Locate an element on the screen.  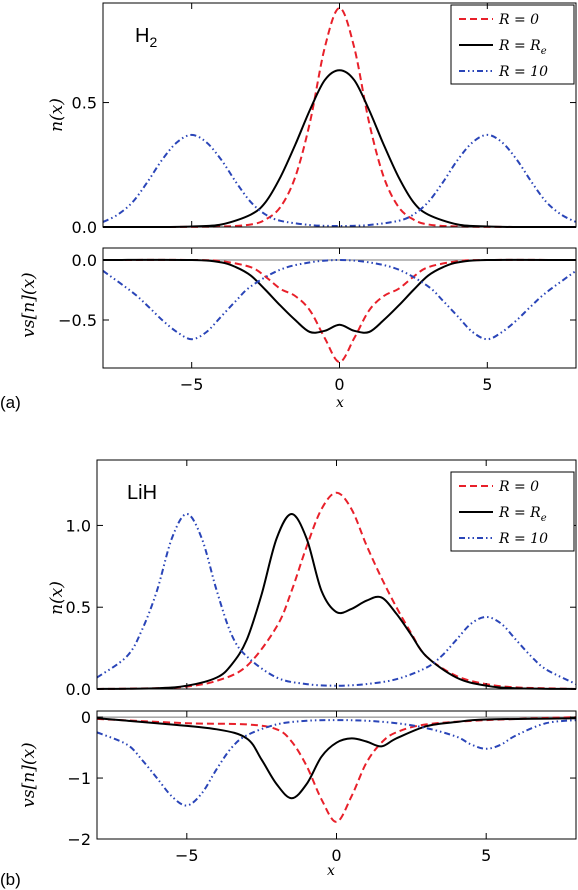
plot-b-potential-series is located at coordinates (336, 769).